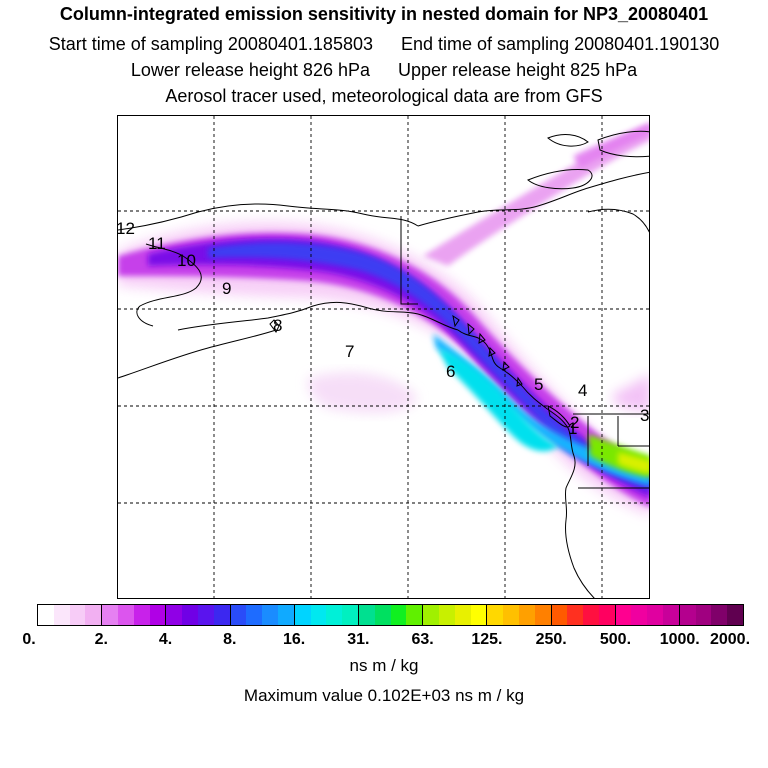 Image resolution: width=768 pixels, height=768 pixels. What do you see at coordinates (538, 384) in the screenshot?
I see `release-point-5: 5` at bounding box center [538, 384].